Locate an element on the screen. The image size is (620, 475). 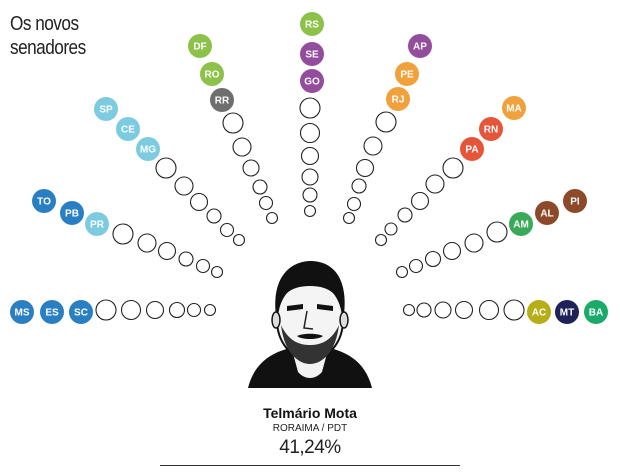
state-badge-label: ES is located at coordinates (52, 313).